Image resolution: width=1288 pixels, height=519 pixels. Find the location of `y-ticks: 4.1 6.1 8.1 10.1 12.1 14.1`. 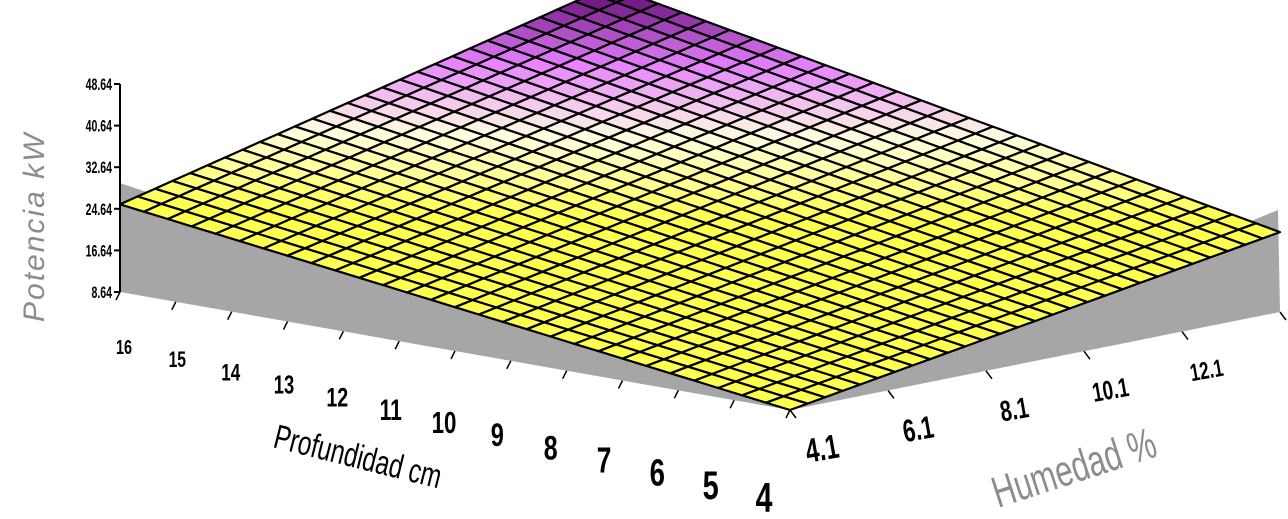

y-ticks: 4.1 6.1 8.1 10.1 12.1 14.1 is located at coordinates (1038, 391).